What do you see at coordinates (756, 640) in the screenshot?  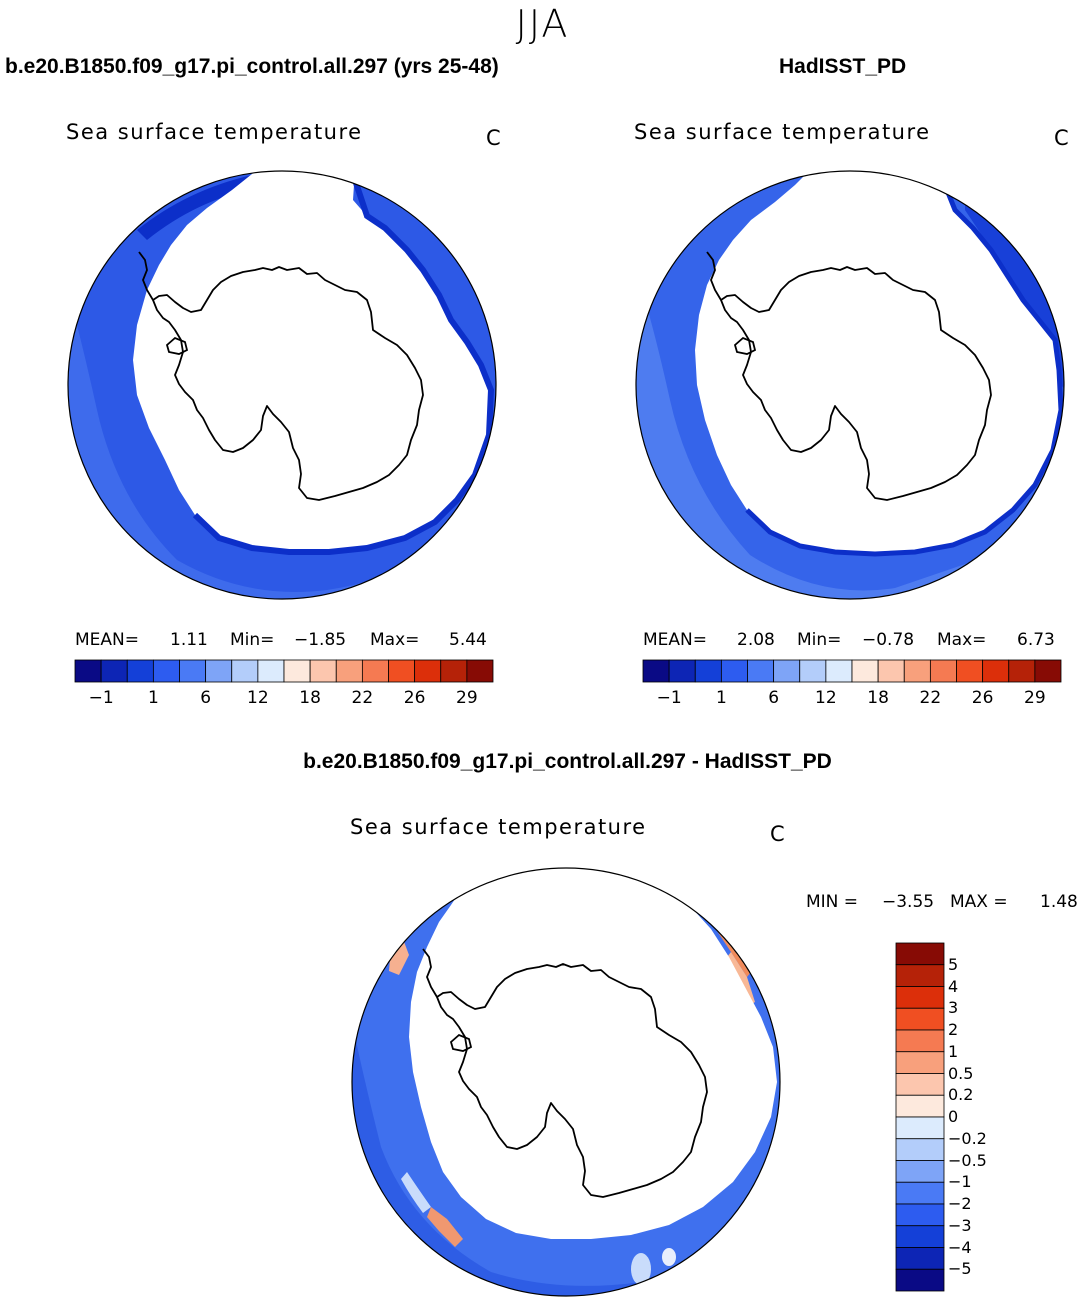 I see `panel-2-mean-value: 2.08` at bounding box center [756, 640].